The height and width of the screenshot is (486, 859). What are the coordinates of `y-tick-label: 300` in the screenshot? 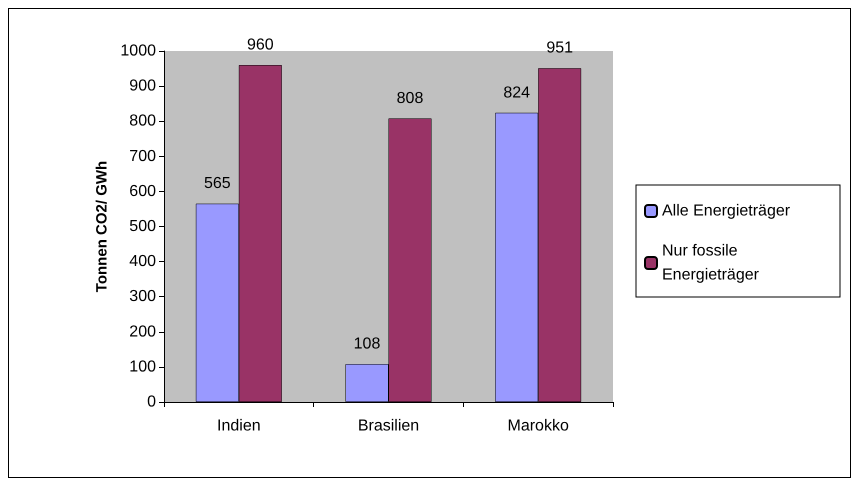 It's located at (142, 297).